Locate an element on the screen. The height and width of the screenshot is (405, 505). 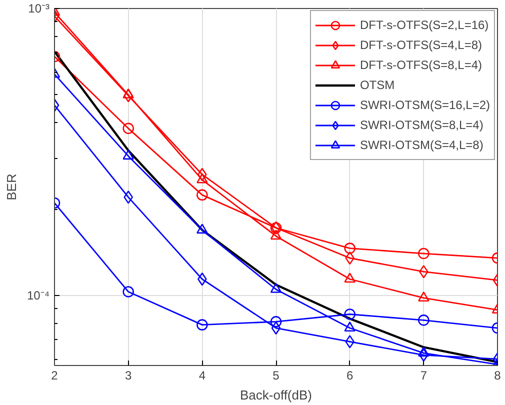
x-tick-label: 8 is located at coordinates (498, 375).